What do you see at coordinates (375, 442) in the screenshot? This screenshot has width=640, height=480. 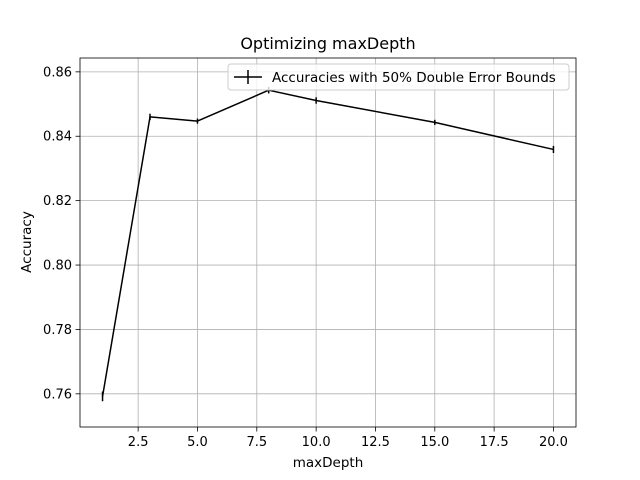 I see `x-tick-label: 12.5` at bounding box center [375, 442].